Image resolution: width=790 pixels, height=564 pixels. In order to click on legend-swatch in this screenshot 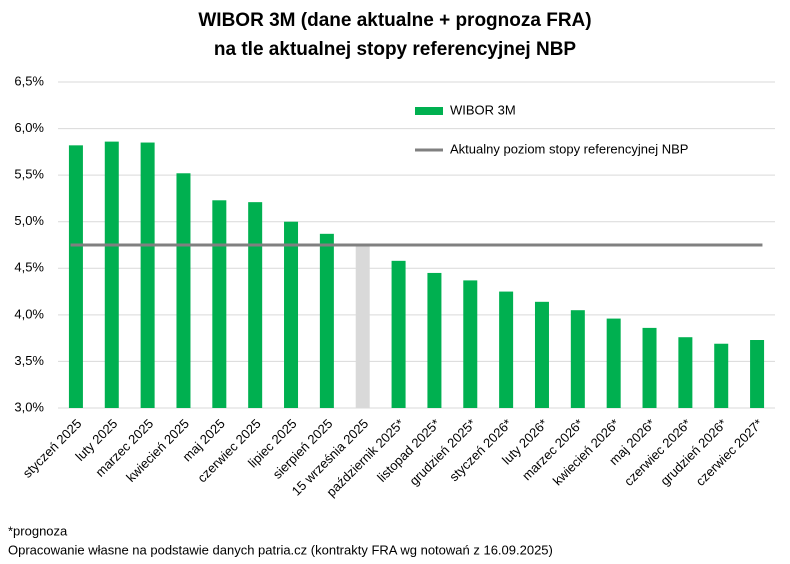, I will do `click(429, 111)`.